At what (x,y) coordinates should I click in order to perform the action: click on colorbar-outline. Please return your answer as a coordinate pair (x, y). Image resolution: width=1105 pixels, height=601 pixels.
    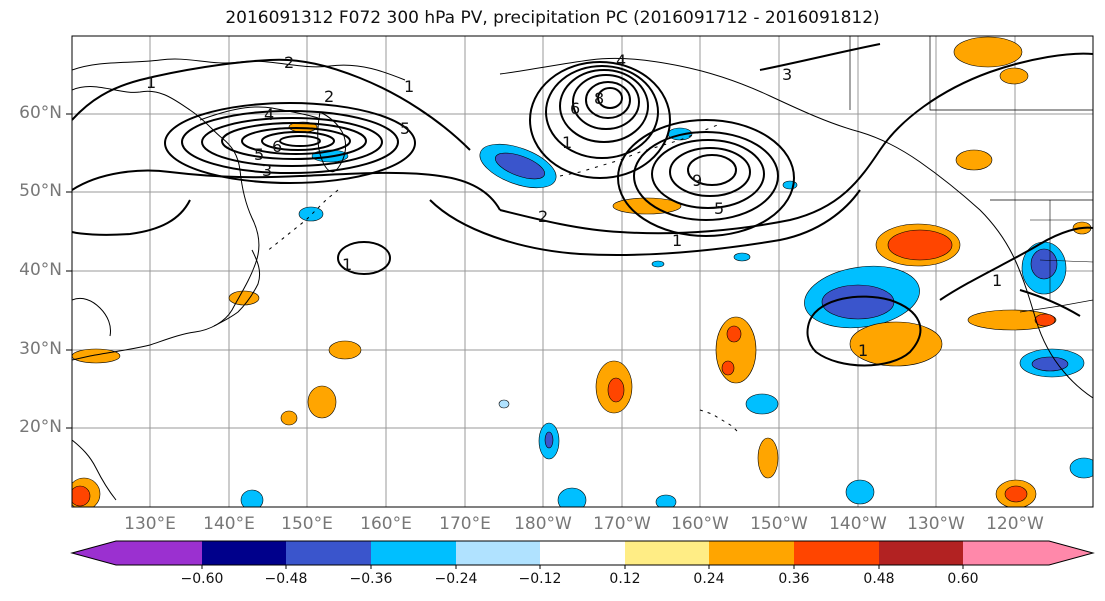
    Looking at the image, I should click on (582, 553).